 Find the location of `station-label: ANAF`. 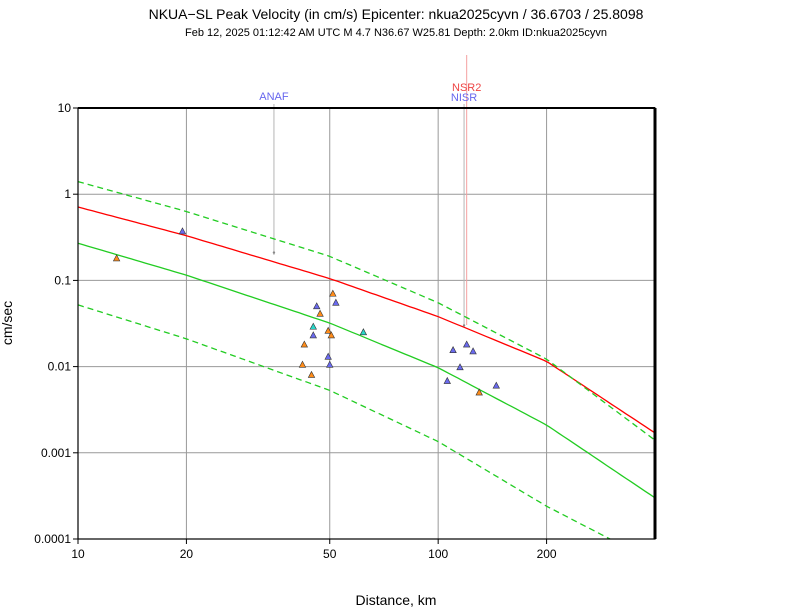

station-label: ANAF is located at coordinates (274, 97).